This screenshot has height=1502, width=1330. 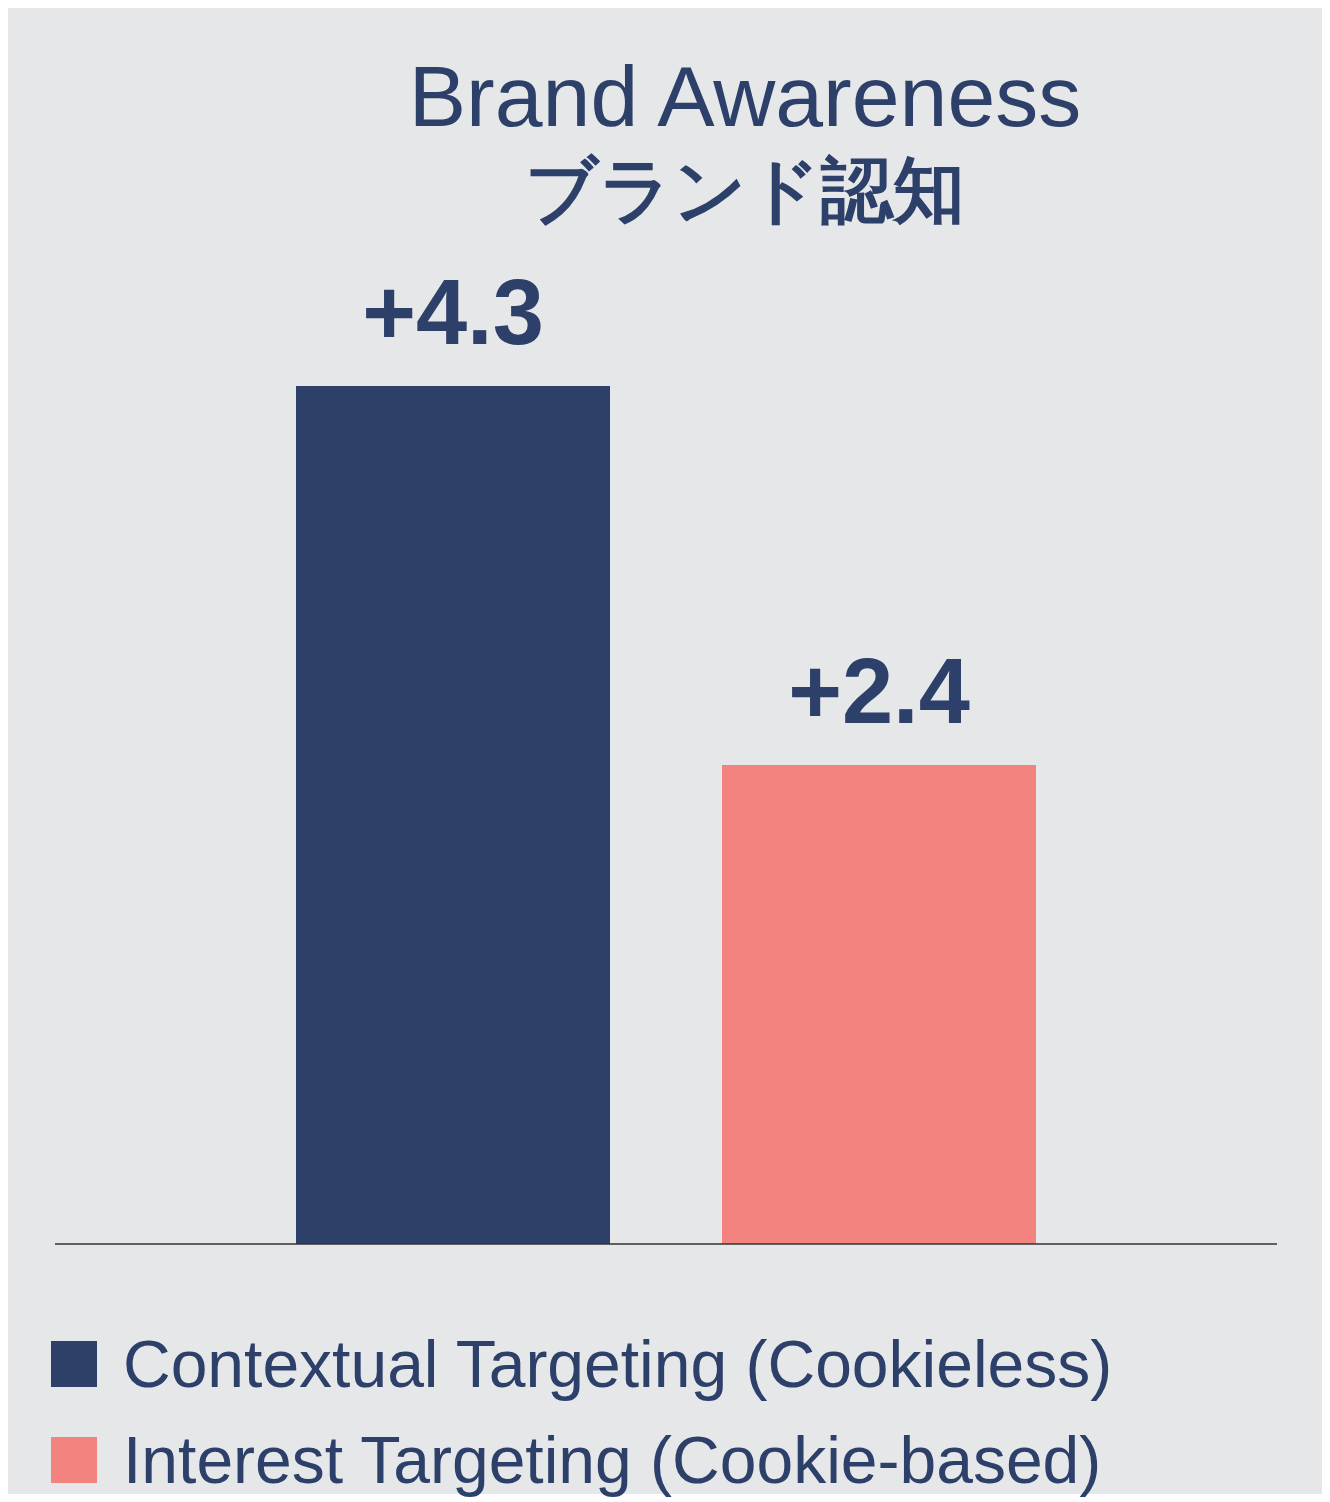 What do you see at coordinates (612, 1460) in the screenshot?
I see `legend-label: Interest Targeting (Cookie-based)` at bounding box center [612, 1460].